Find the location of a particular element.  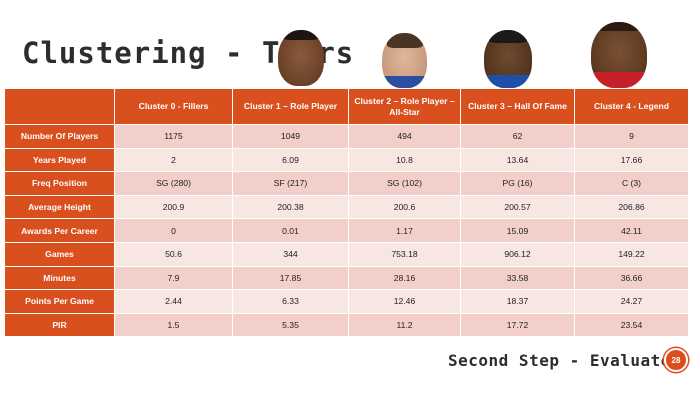

table-cell: 17.66 is located at coordinates (631, 160).